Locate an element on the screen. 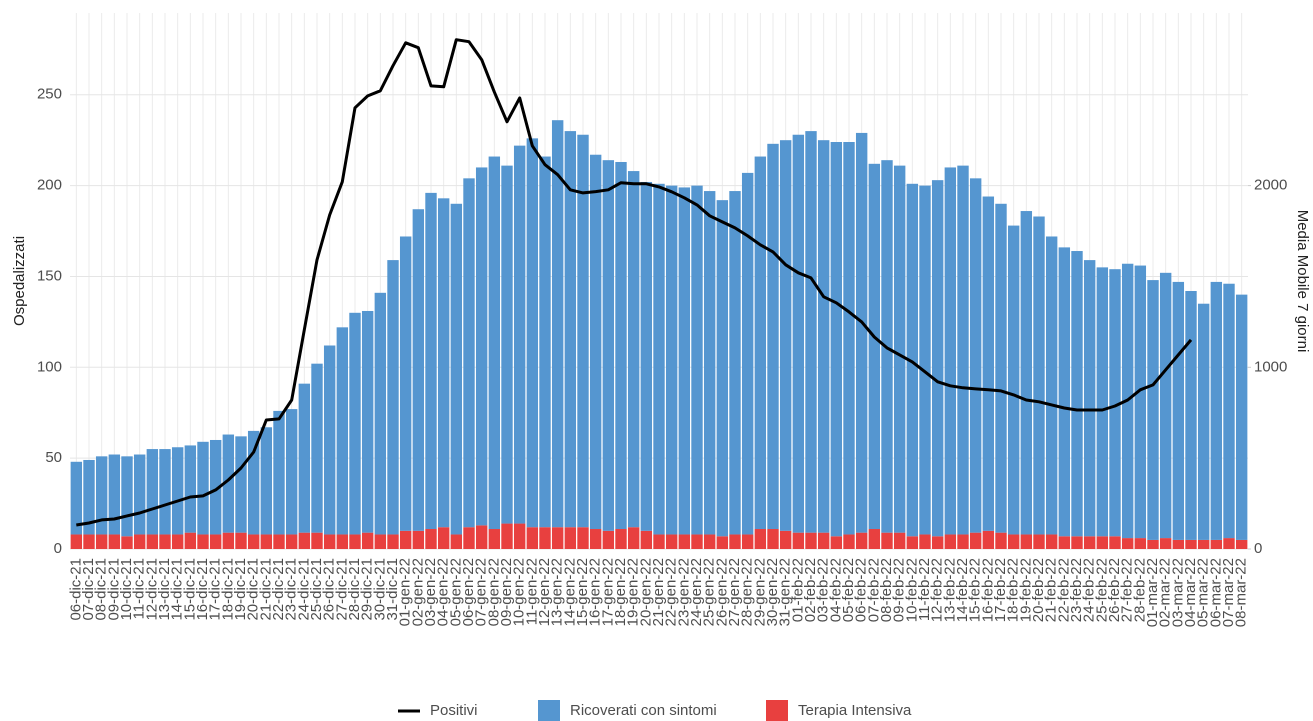  x-tick-label: 06-feb-22 is located at coordinates (861, 590).